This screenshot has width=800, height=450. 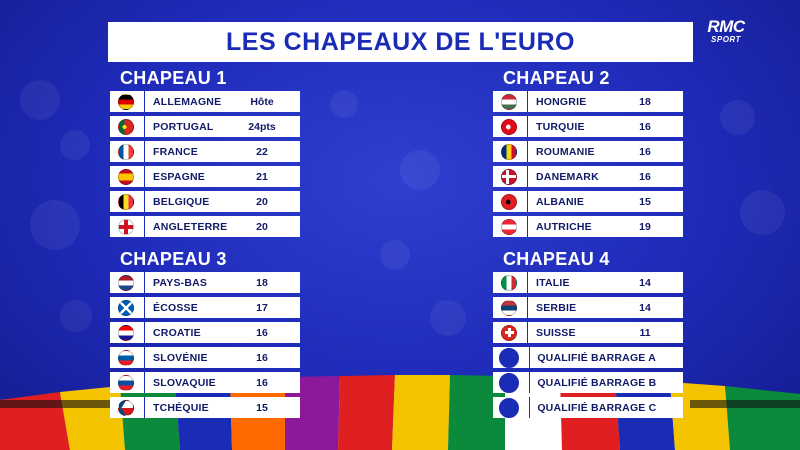 I want to click on spain-flag-icon, so click(x=126, y=176).